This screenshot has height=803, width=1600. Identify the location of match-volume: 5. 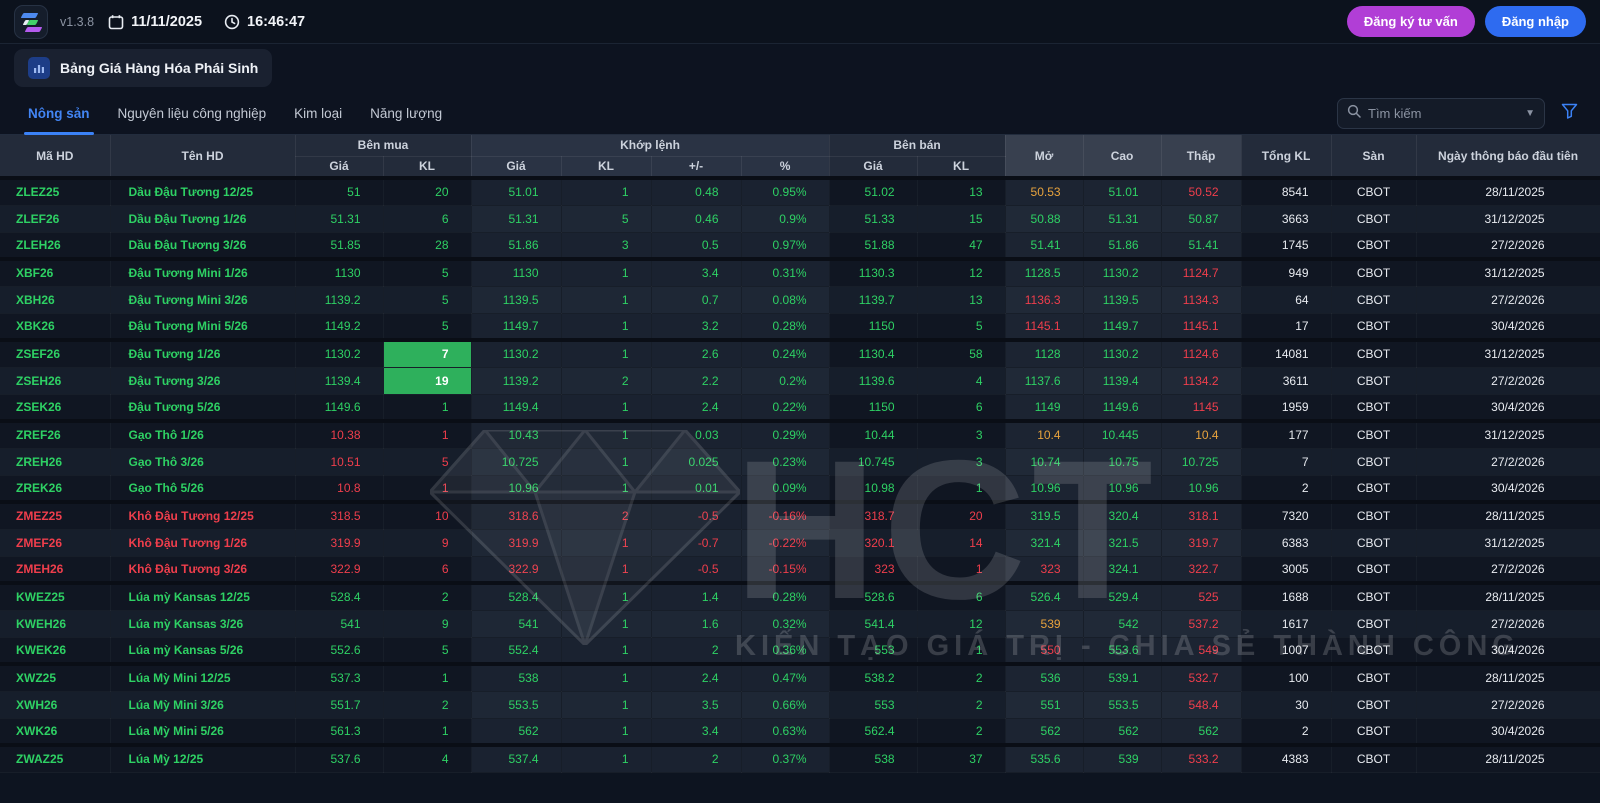
(606, 219).